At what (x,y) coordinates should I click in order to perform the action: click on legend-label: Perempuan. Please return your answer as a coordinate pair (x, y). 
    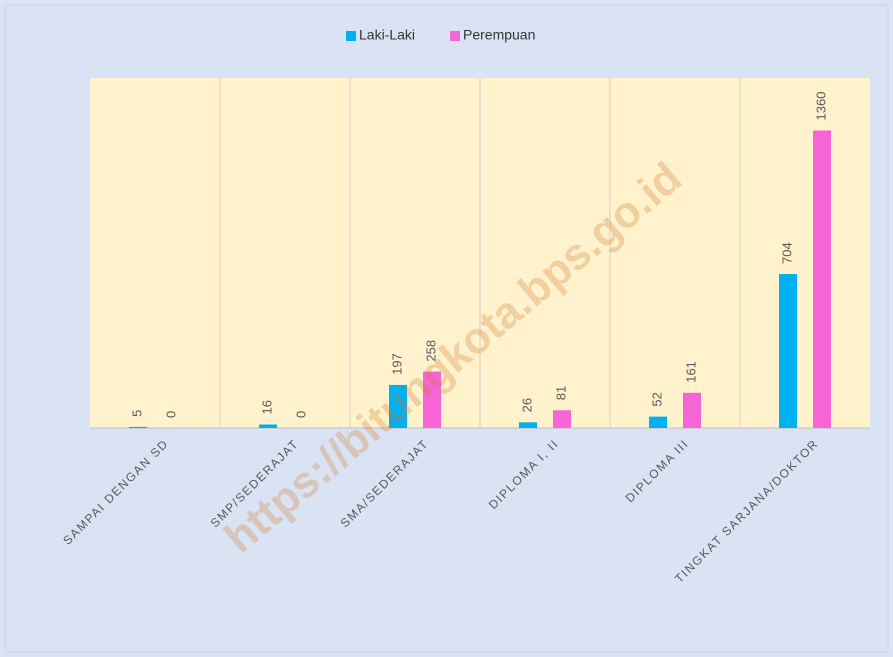
    Looking at the image, I should click on (499, 35).